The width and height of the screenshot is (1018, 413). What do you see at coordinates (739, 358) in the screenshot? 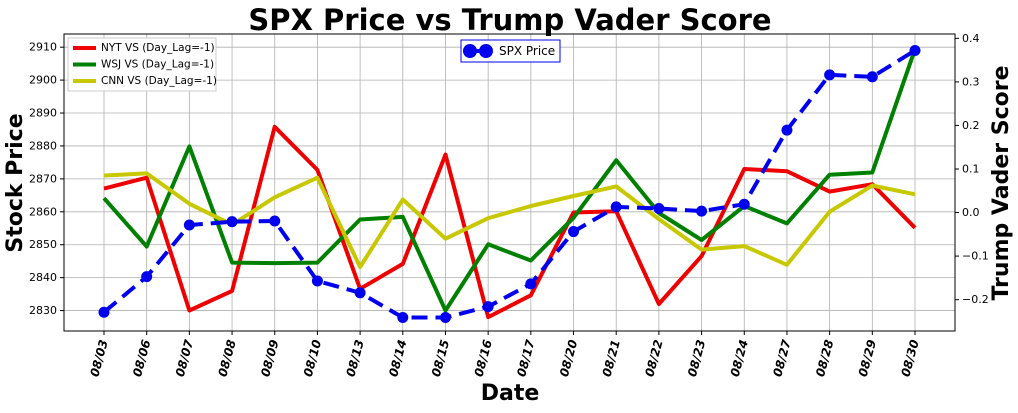
I see `x-tick-label: 08/24` at bounding box center [739, 358].